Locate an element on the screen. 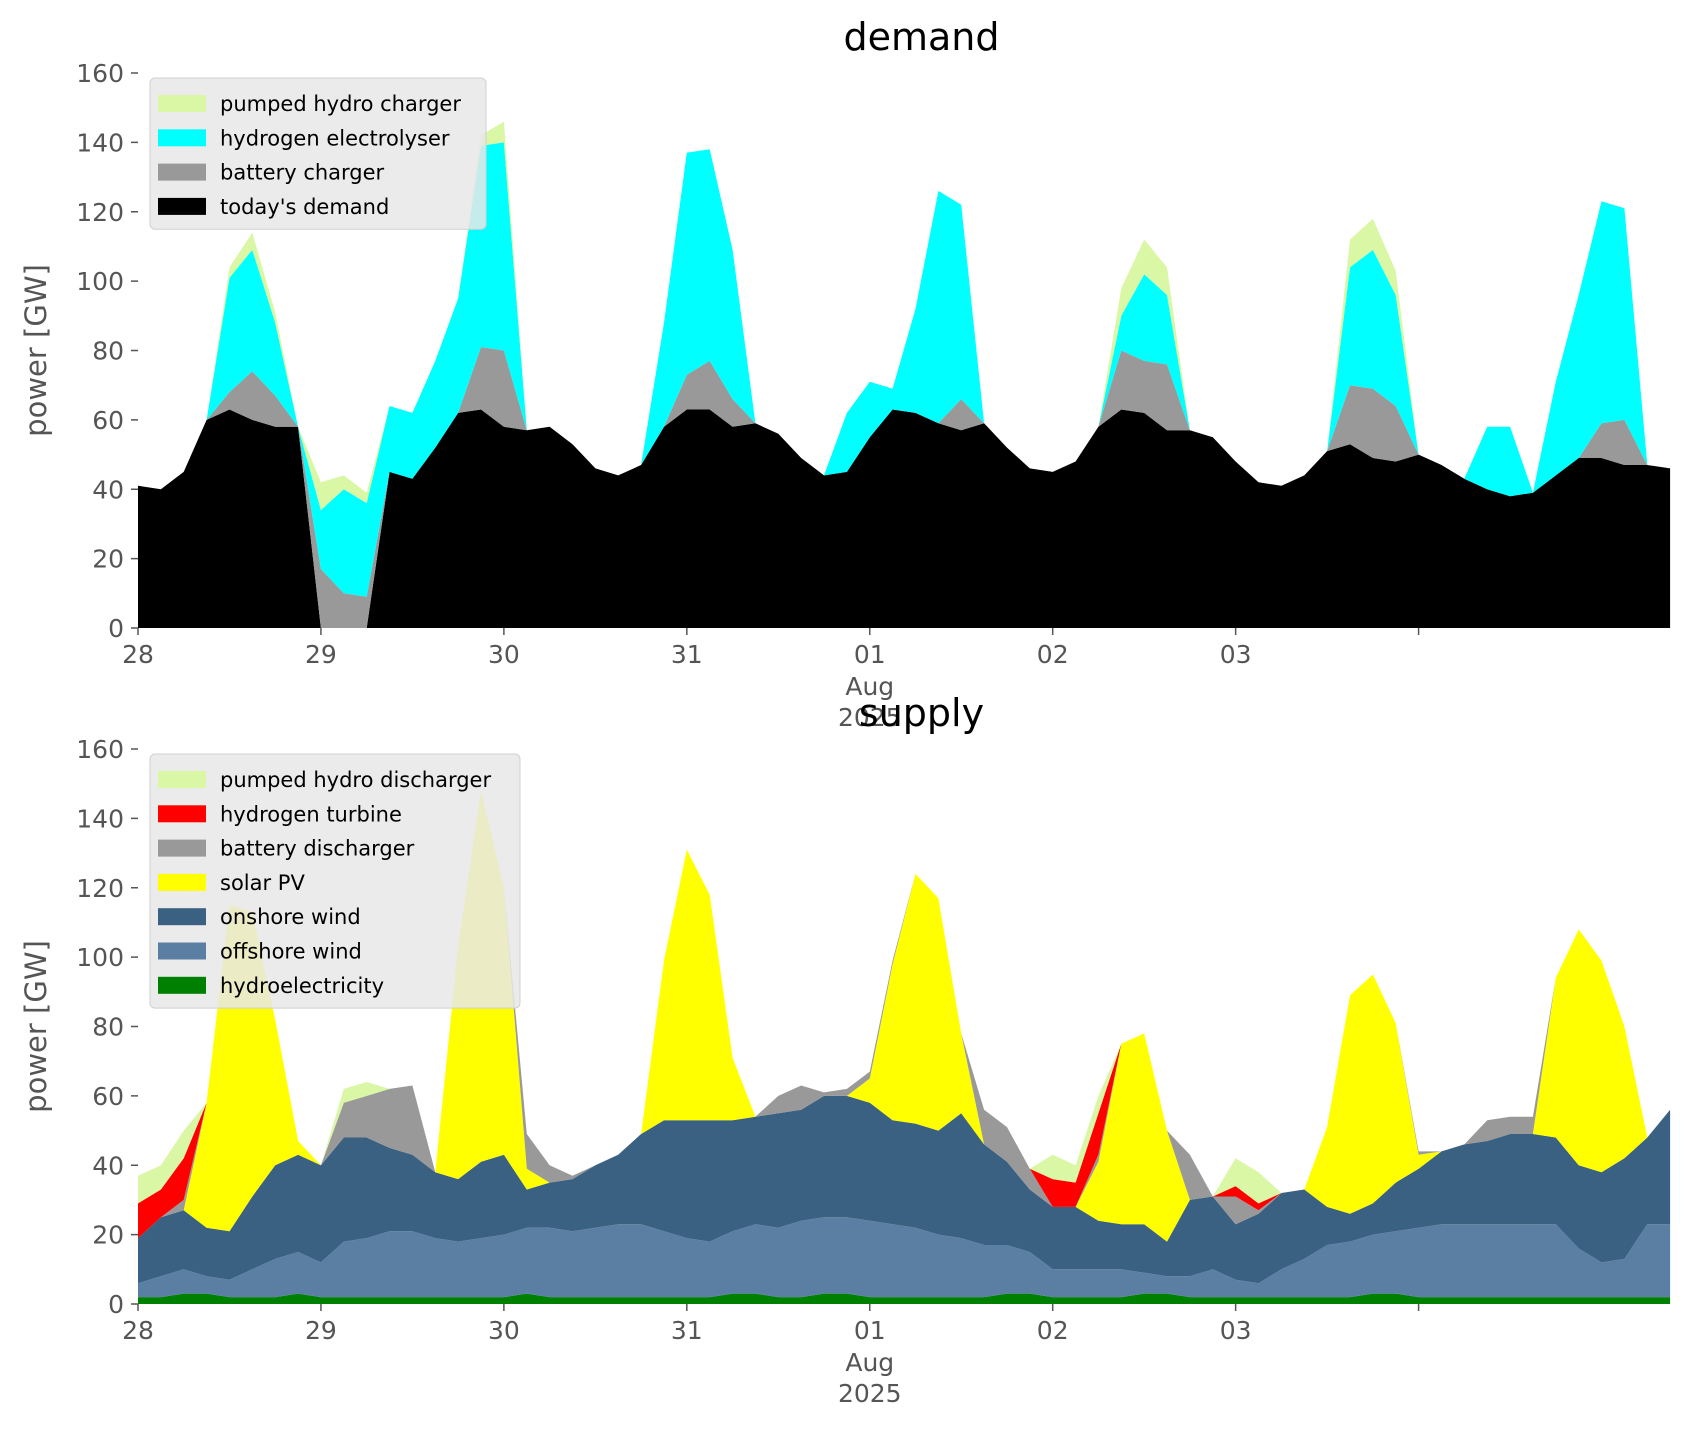 The image size is (1706, 1431). legend-label-offshore-wind: offshore wind is located at coordinates (291, 952).